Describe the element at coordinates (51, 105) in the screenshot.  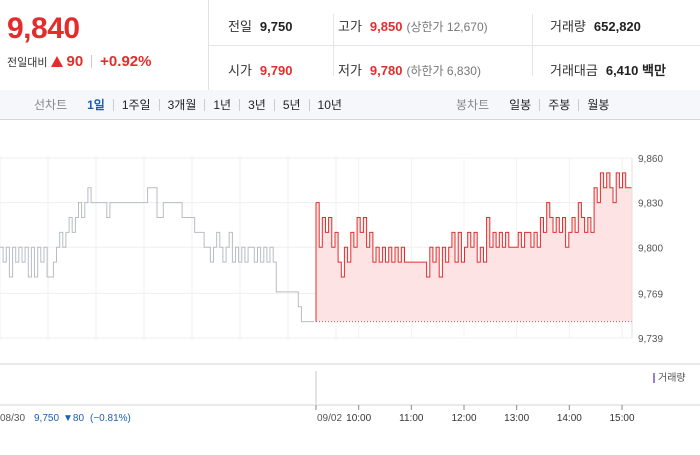
I see `line-chart-title: 선차트` at that location.